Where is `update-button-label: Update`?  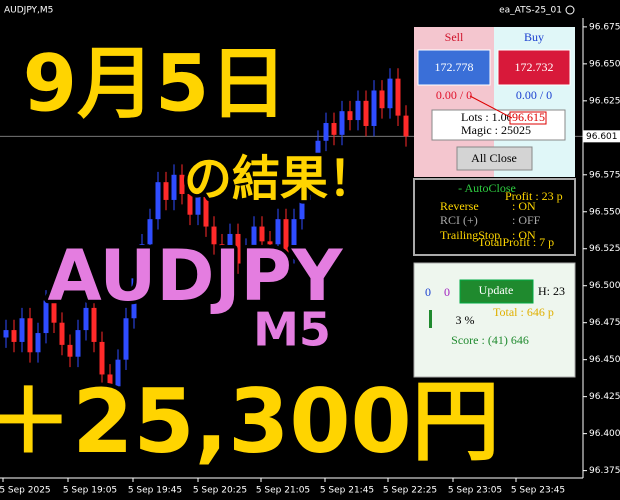 update-button-label: Update is located at coordinates (496, 290).